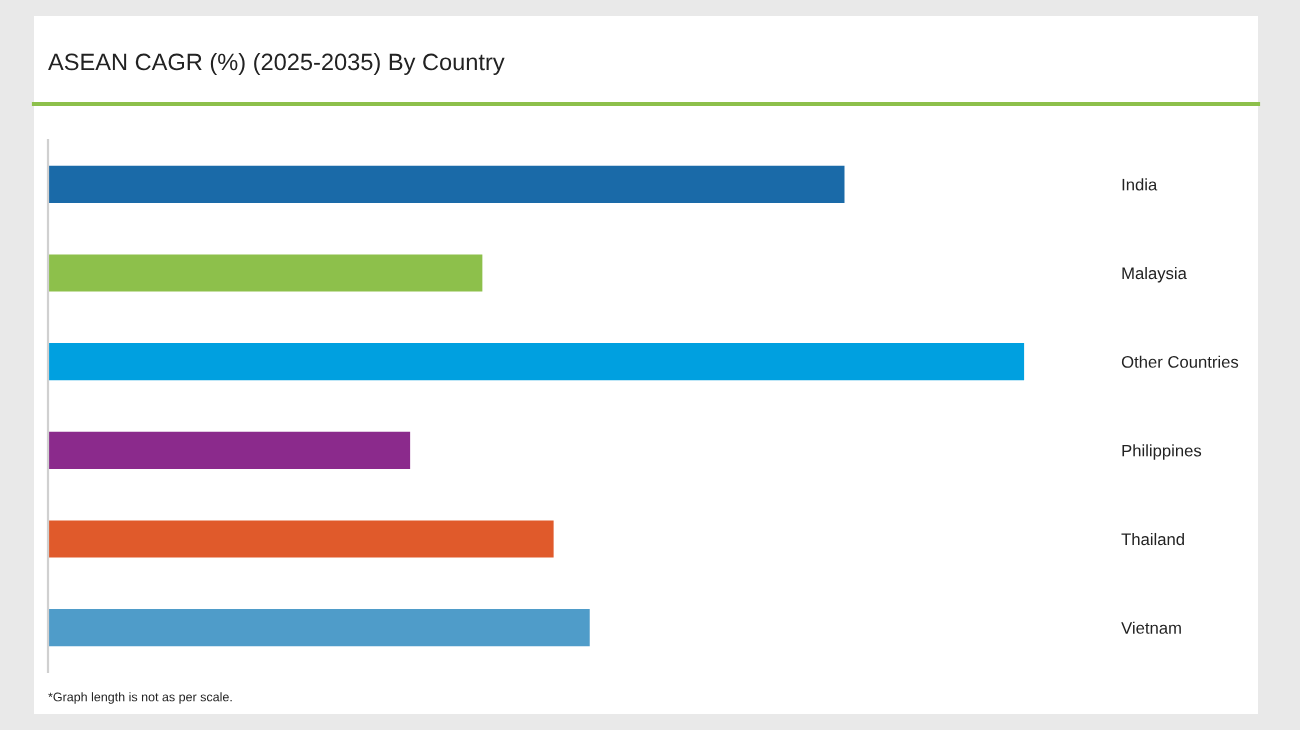 Image resolution: width=1300 pixels, height=730 pixels. Describe the element at coordinates (1140, 184) in the screenshot. I see `y-tick-label: India` at that location.